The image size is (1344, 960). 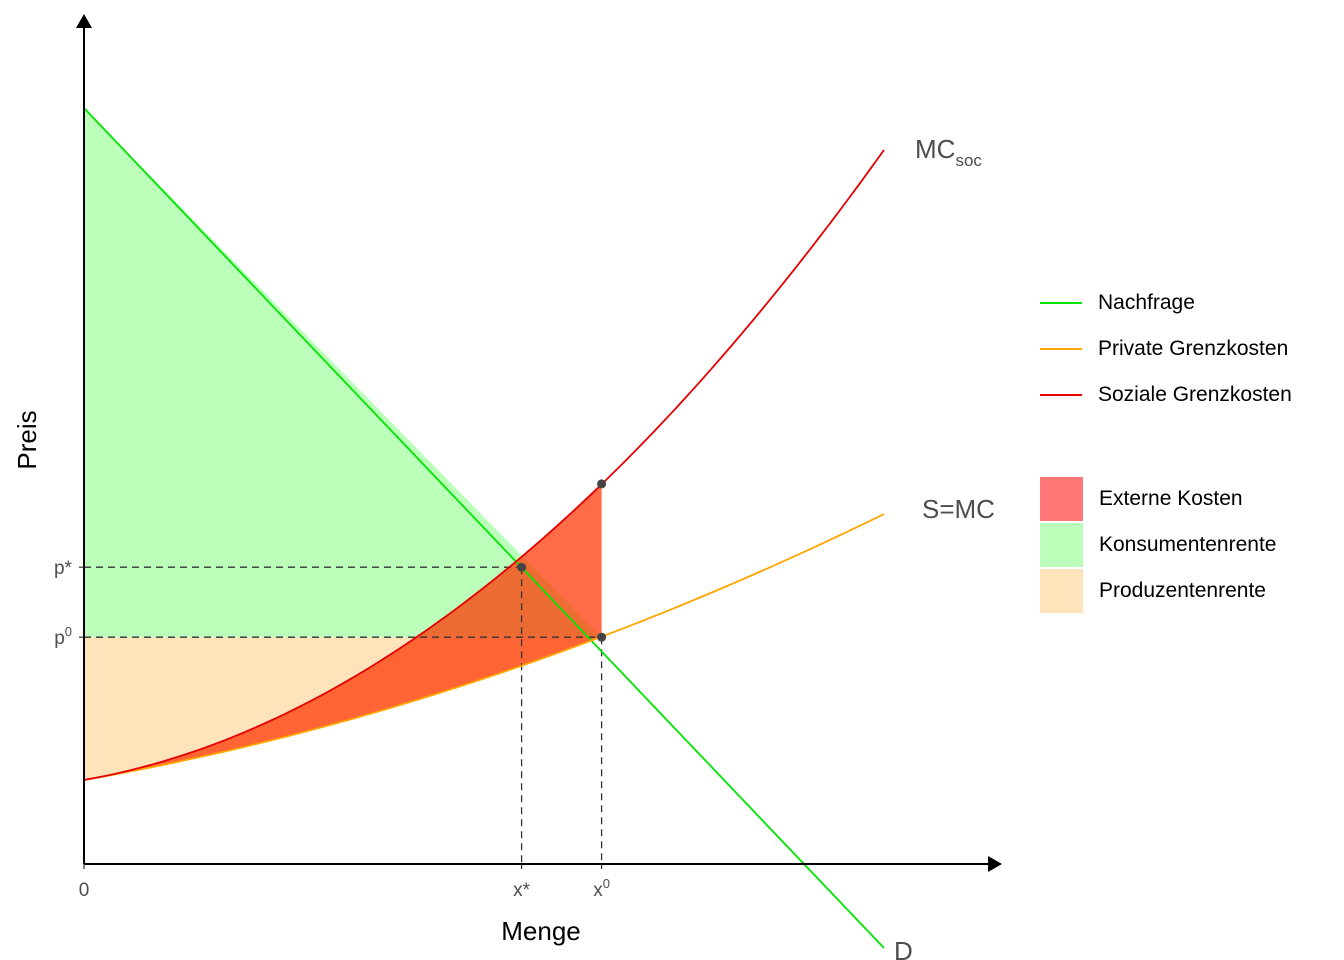 What do you see at coordinates (1182, 590) in the screenshot?
I see `legend-label: Produzentenrente` at bounding box center [1182, 590].